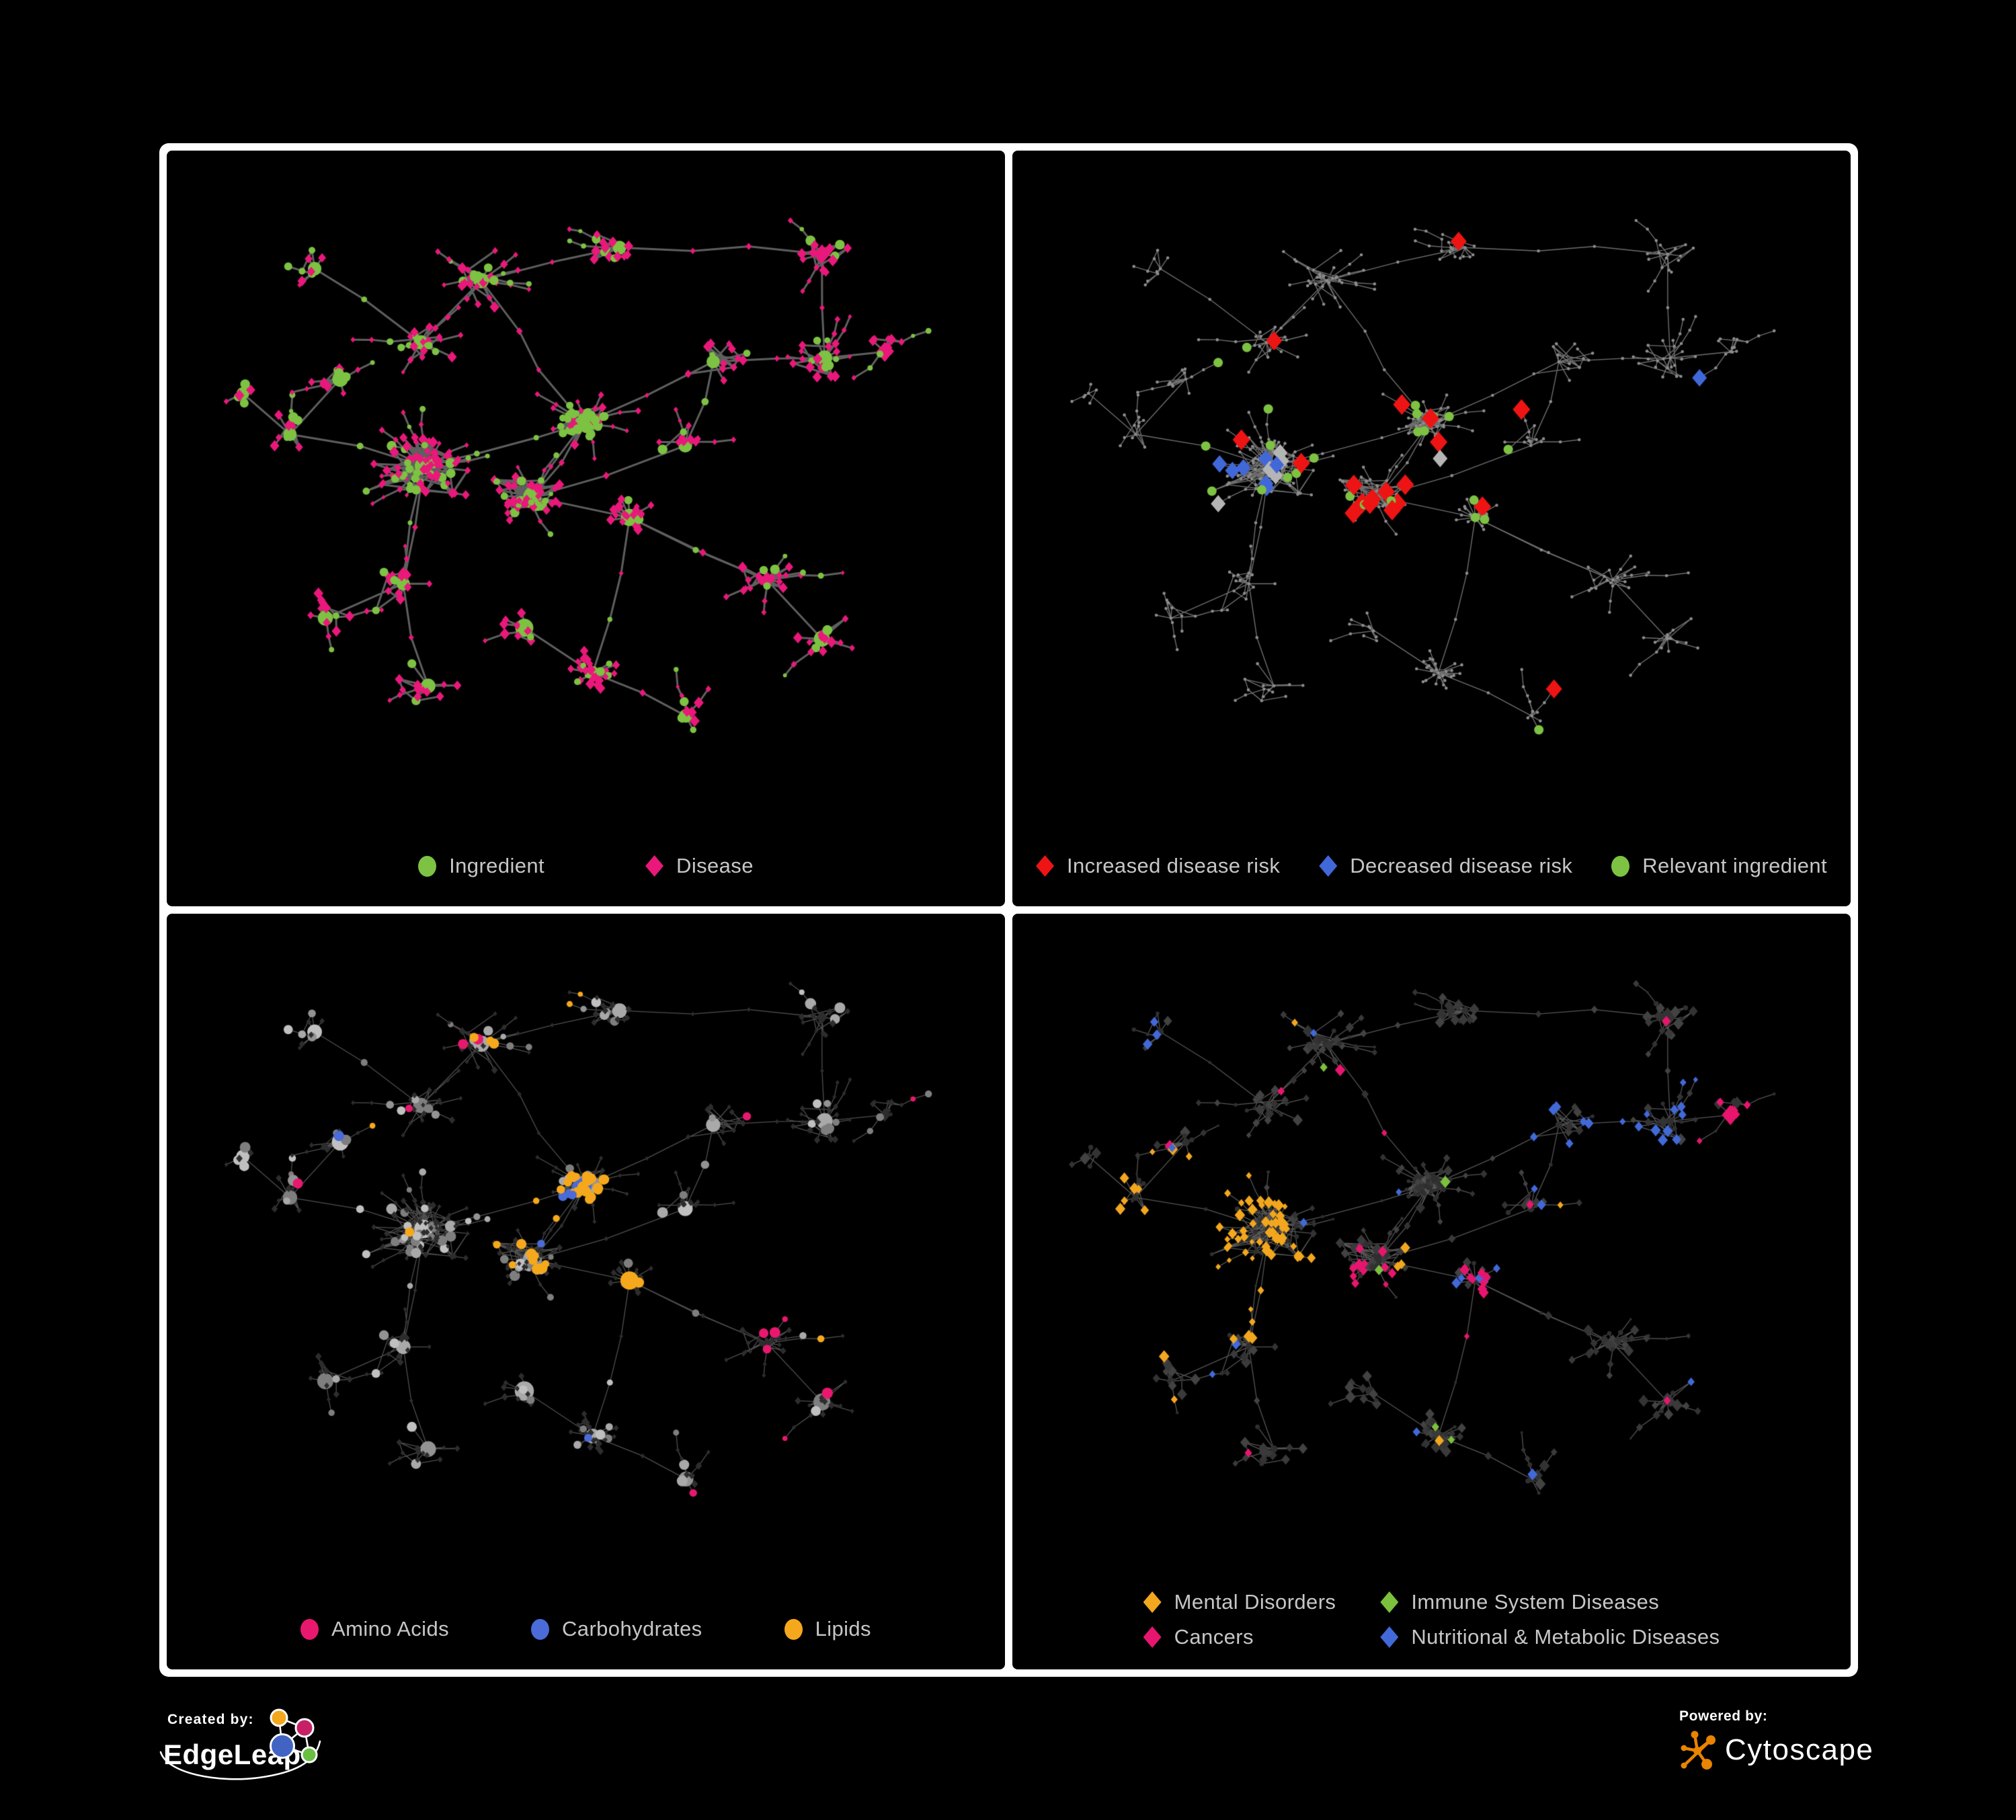 The image size is (2016, 1820). What do you see at coordinates (1565, 1637) in the screenshot?
I see `legend-label: Nutritional & Metabolic Diseases` at bounding box center [1565, 1637].